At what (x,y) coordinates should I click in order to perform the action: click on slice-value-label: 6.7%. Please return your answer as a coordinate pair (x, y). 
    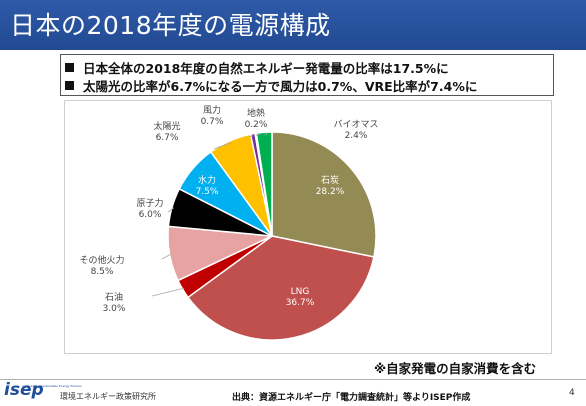
    Looking at the image, I should click on (167, 138).